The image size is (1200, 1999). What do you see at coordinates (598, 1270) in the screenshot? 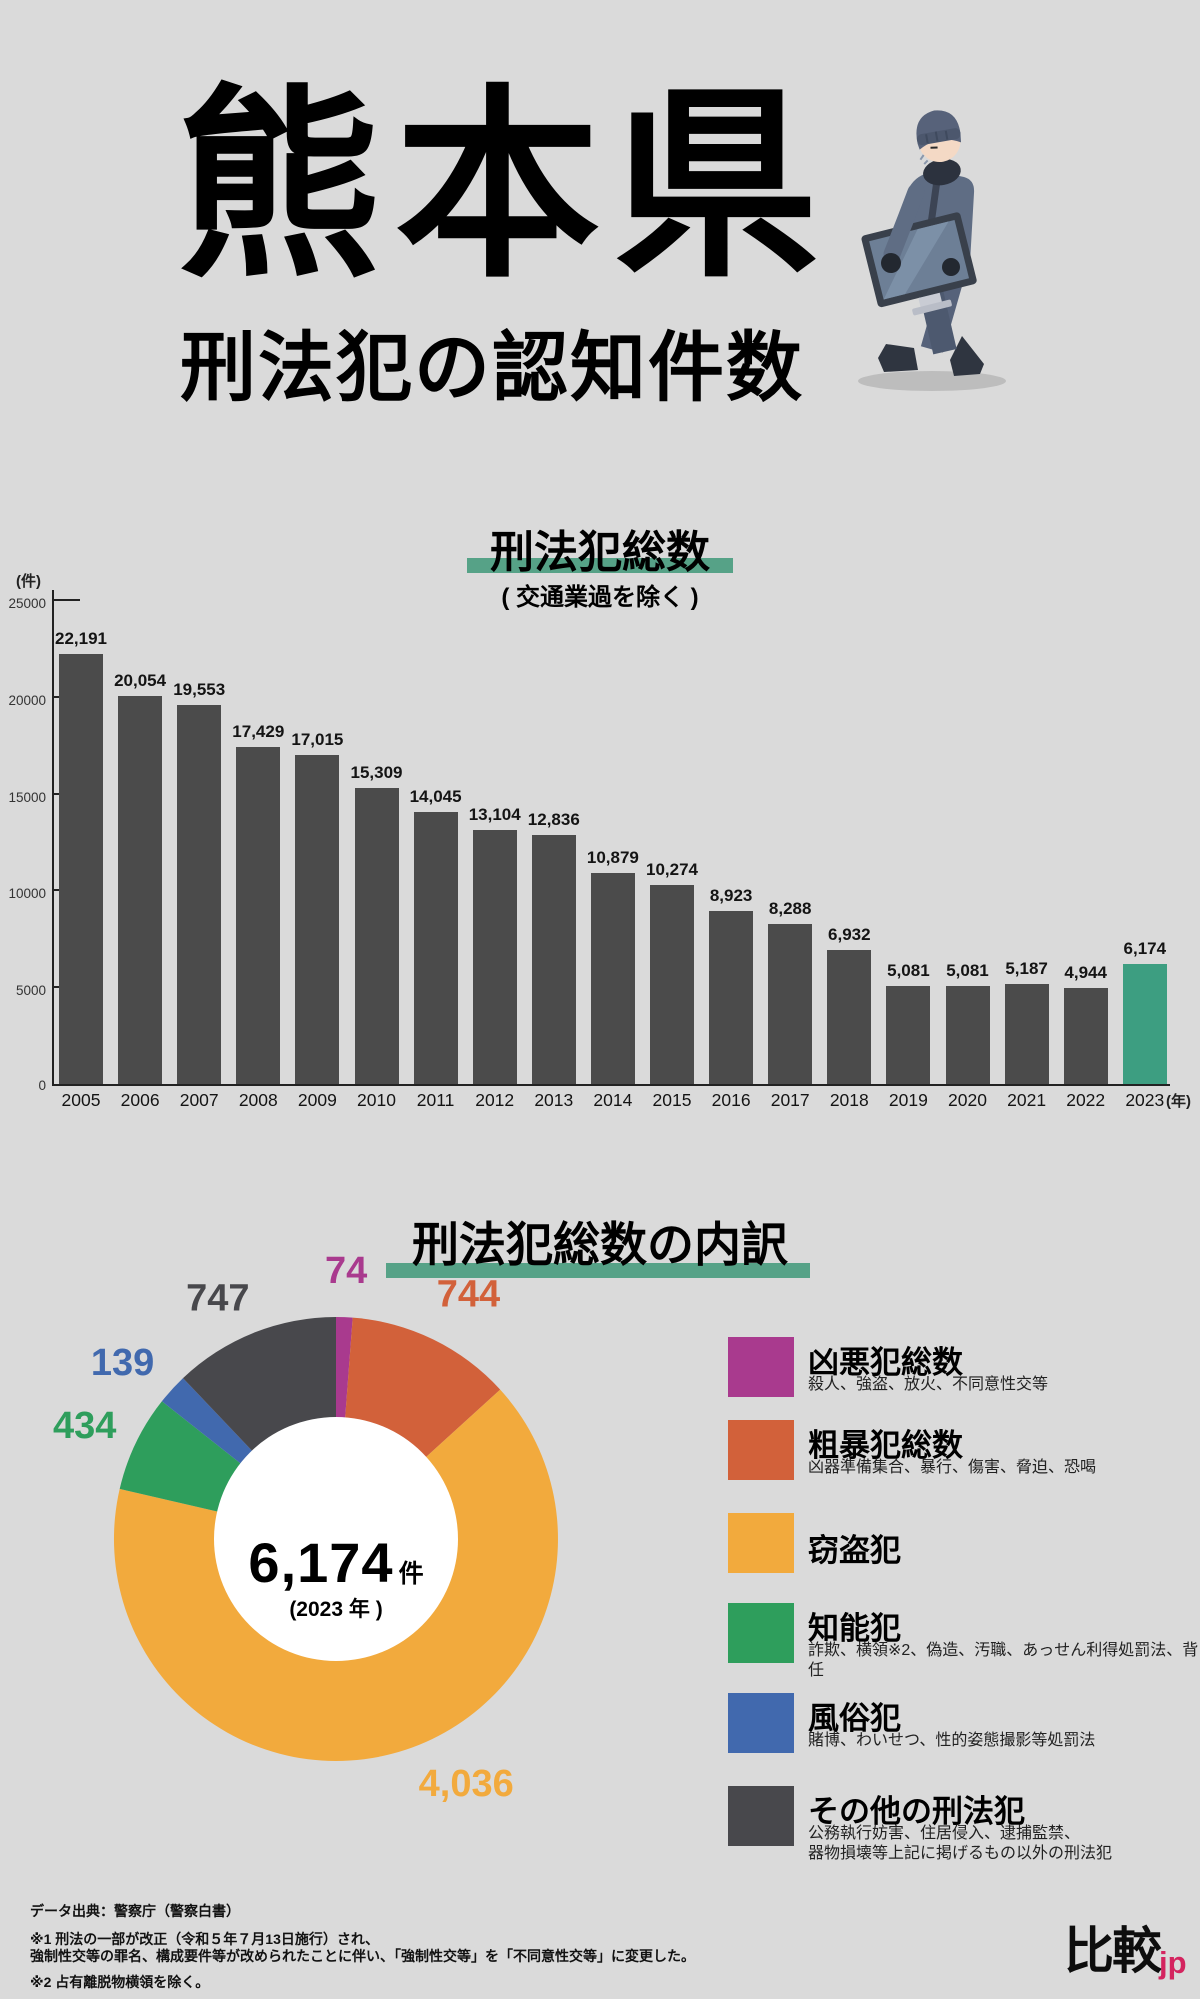
I see `section2-underline` at bounding box center [598, 1270].